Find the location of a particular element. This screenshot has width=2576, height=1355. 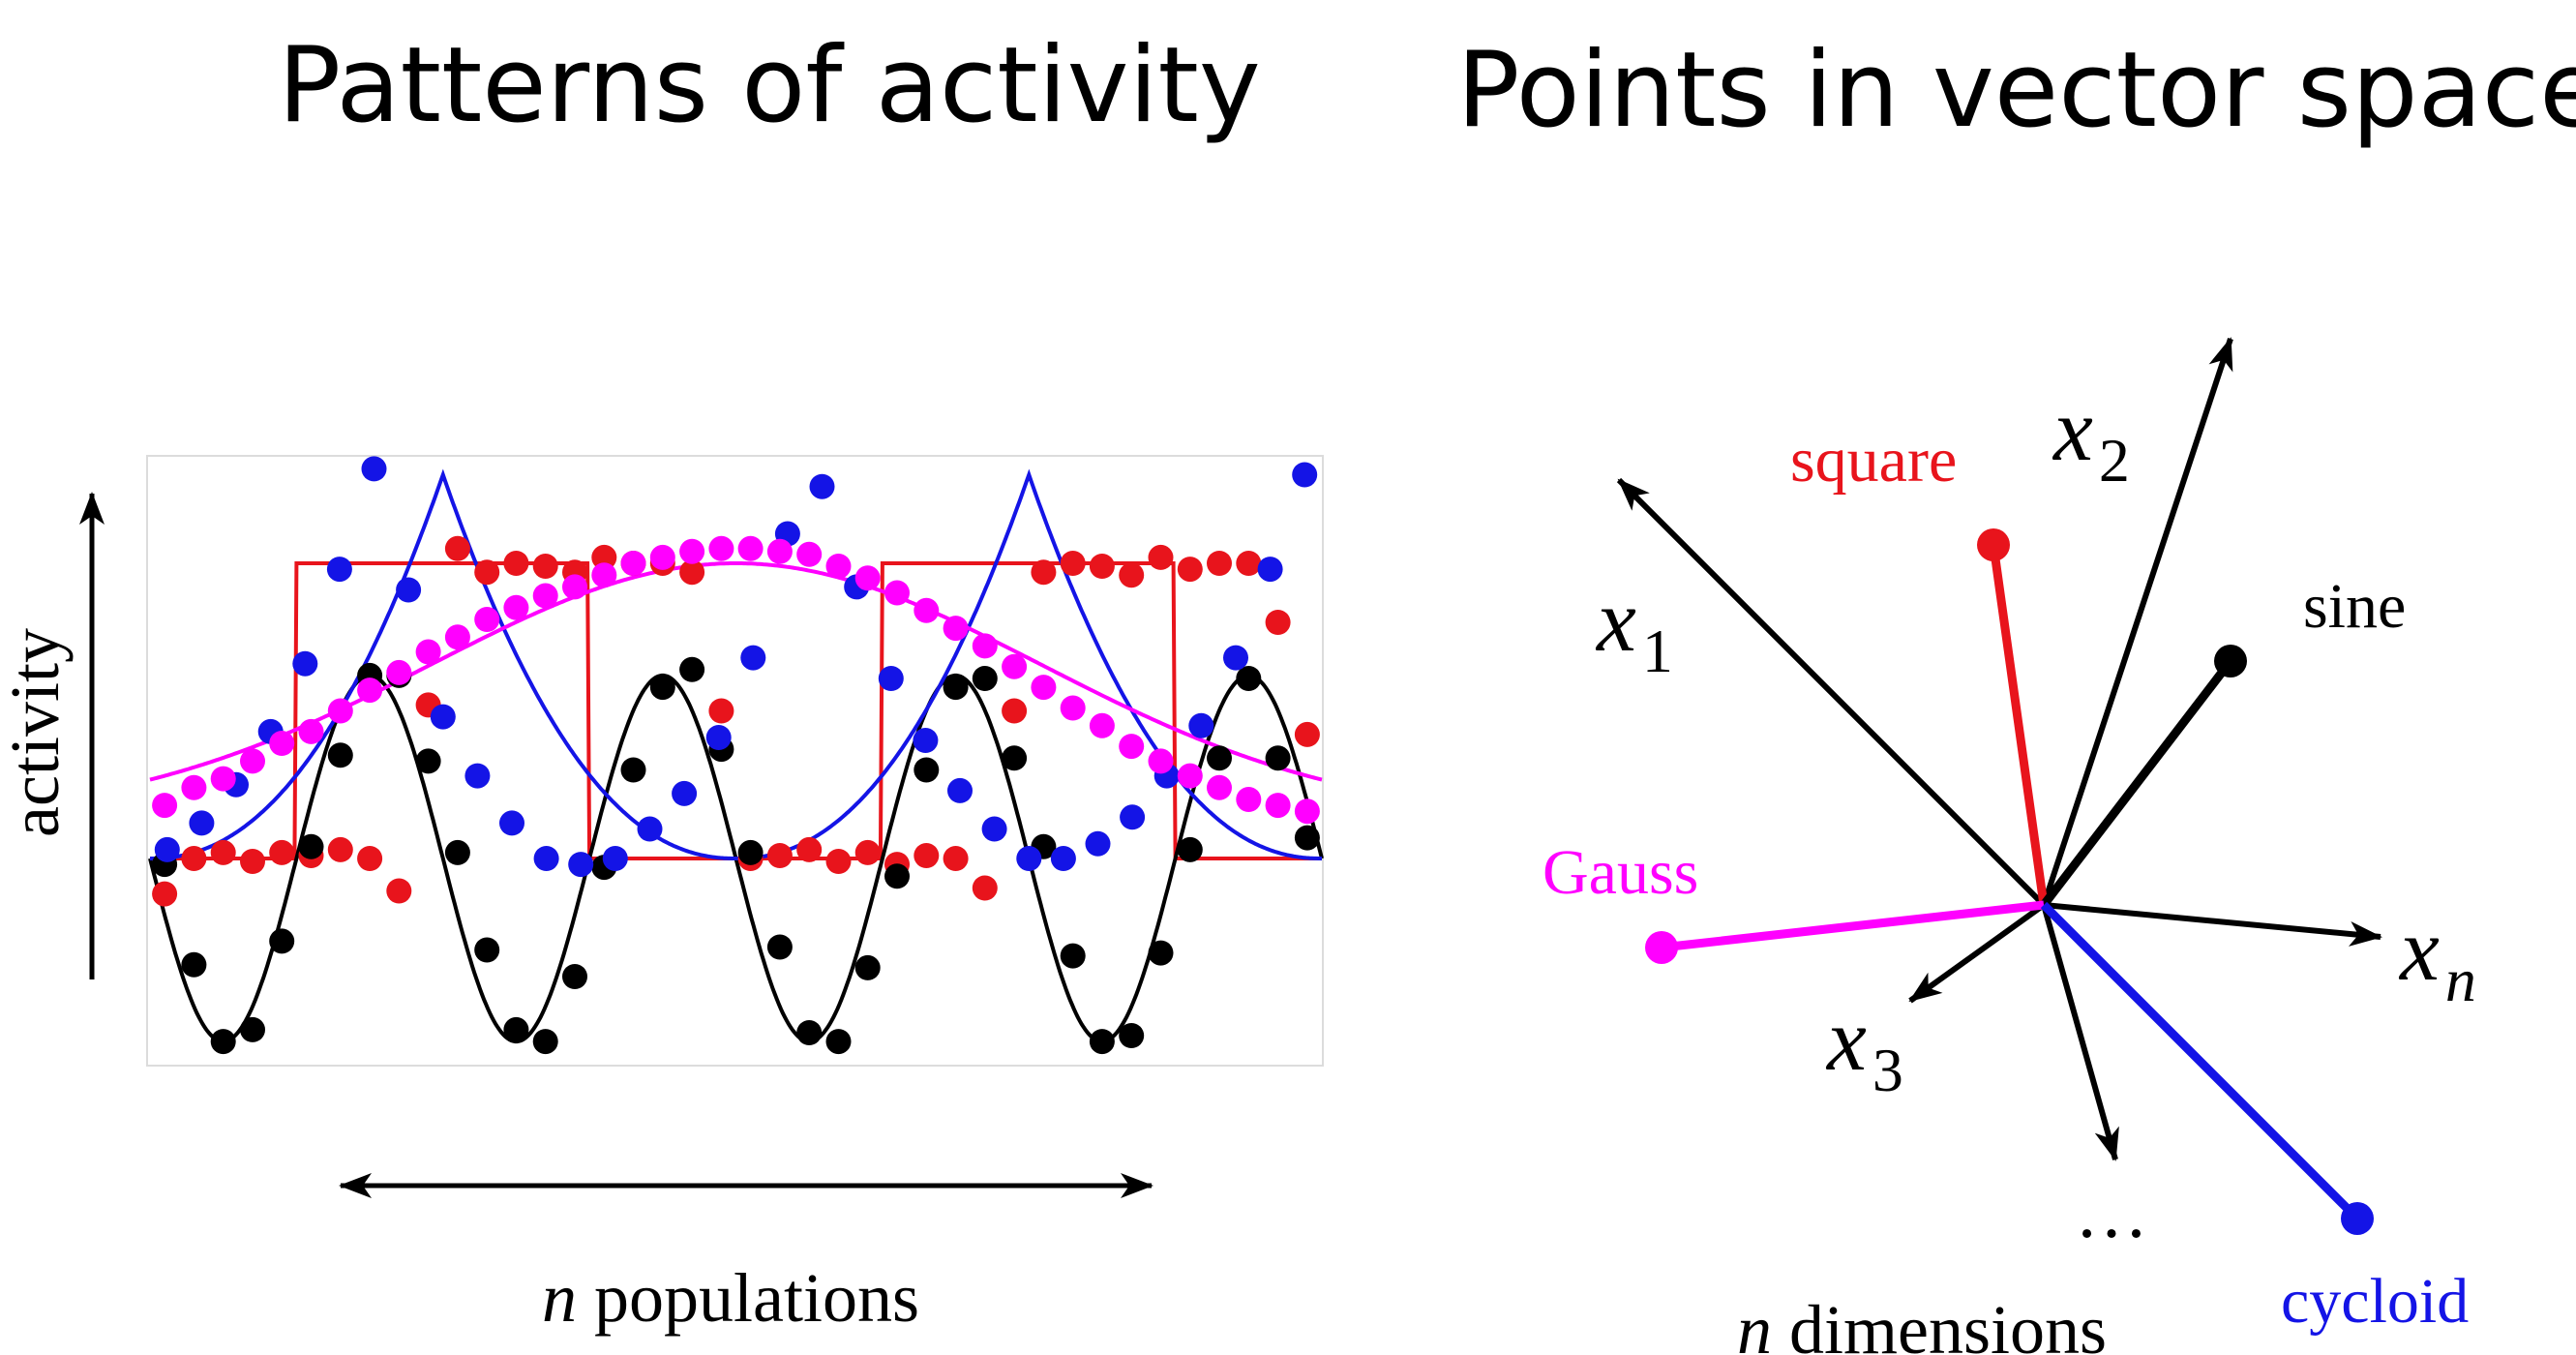

dimensions-caption: n dimensions is located at coordinates (1922, 1323).